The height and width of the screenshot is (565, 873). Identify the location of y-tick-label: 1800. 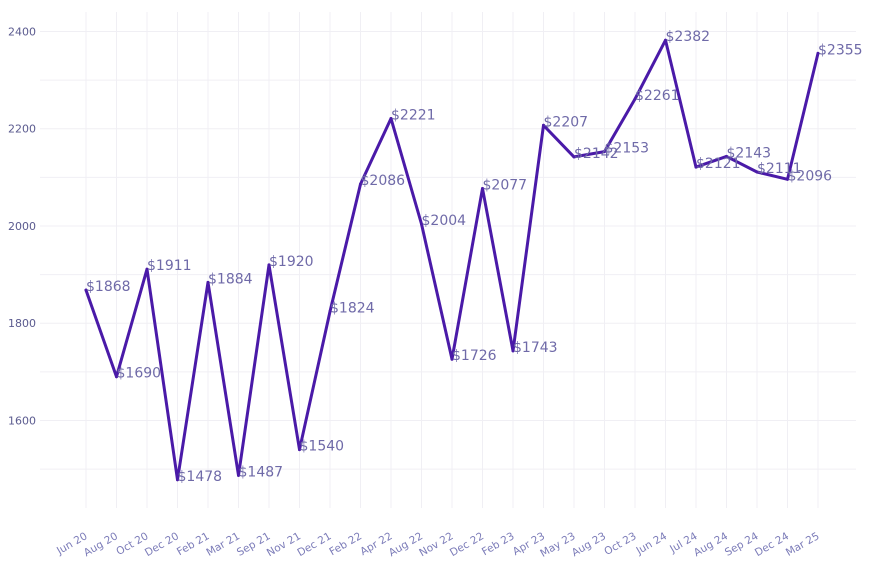
(22, 323).